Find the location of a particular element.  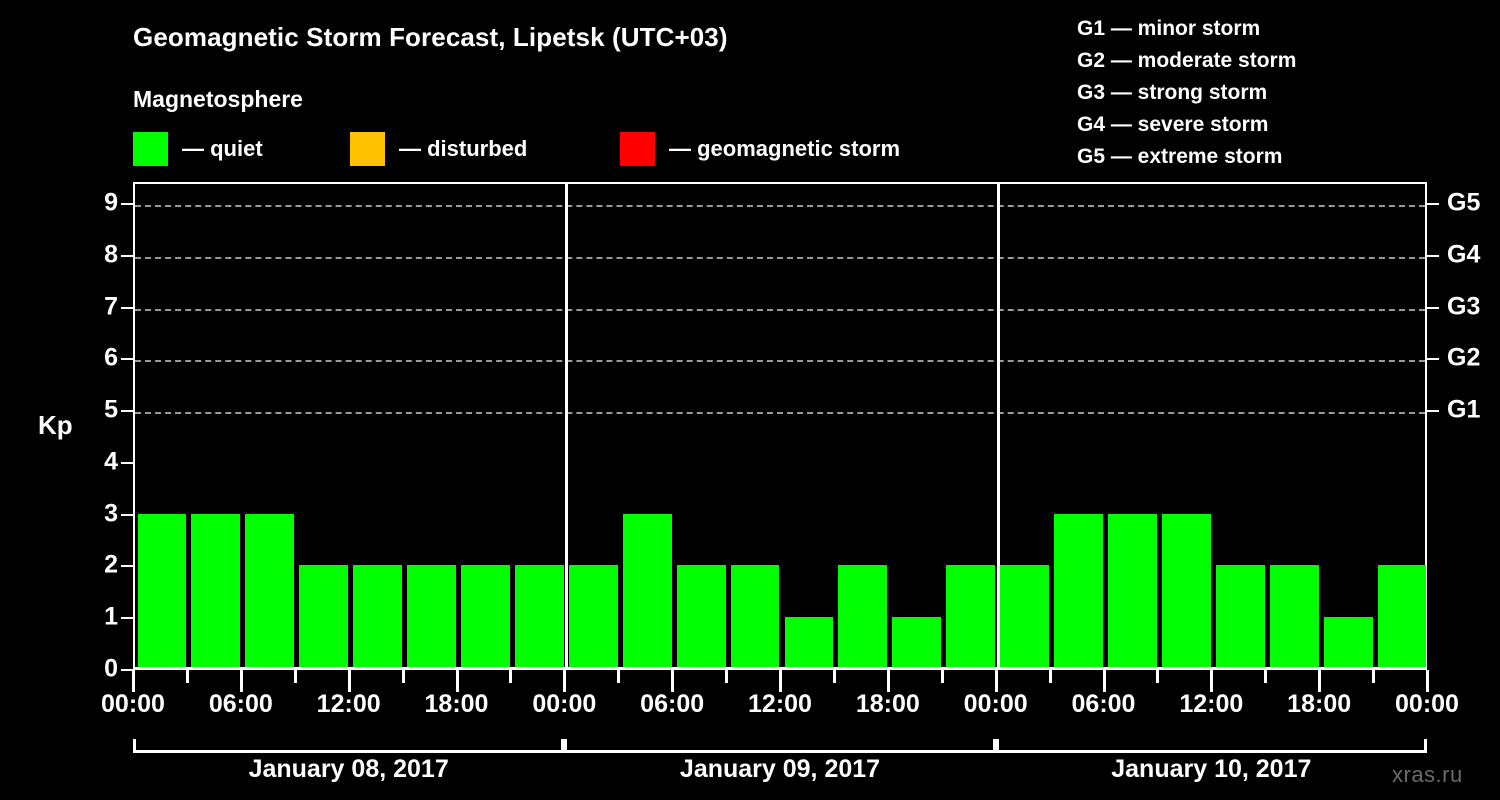

legend-item-2: — geomagnetic storm is located at coordinates (760, 149).